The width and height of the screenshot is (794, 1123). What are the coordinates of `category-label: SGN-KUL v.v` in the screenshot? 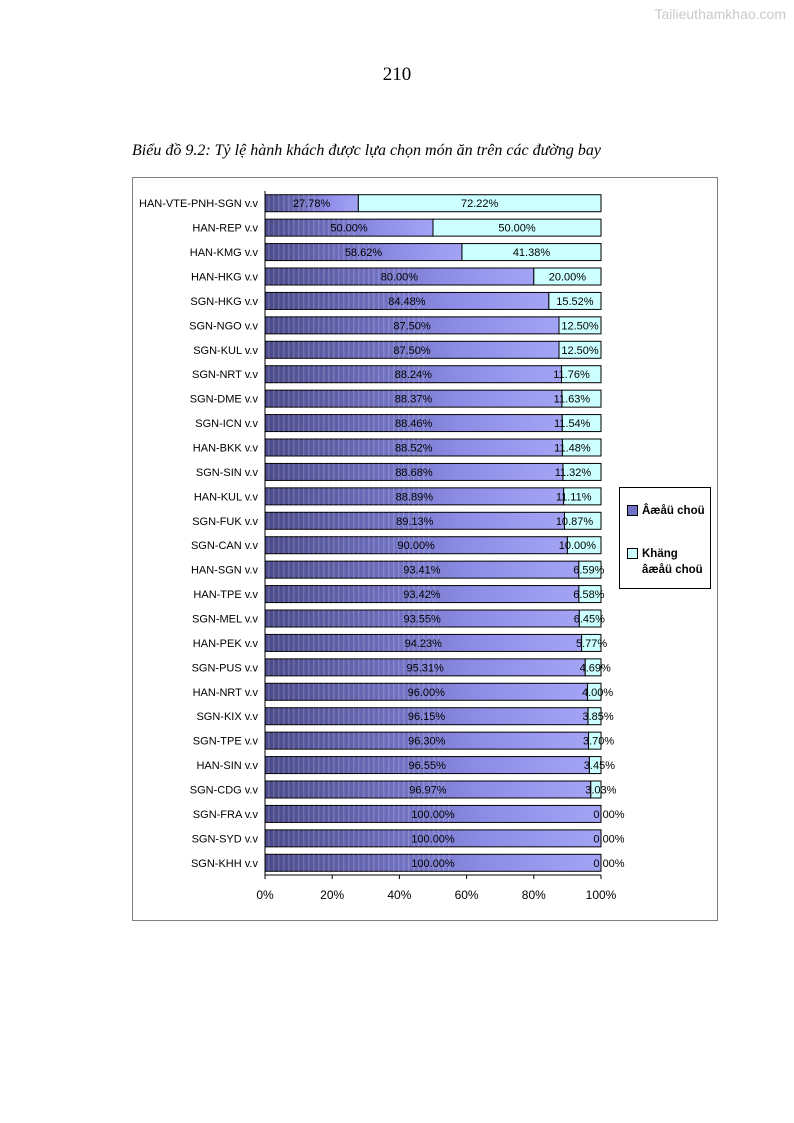 It's located at (225, 351).